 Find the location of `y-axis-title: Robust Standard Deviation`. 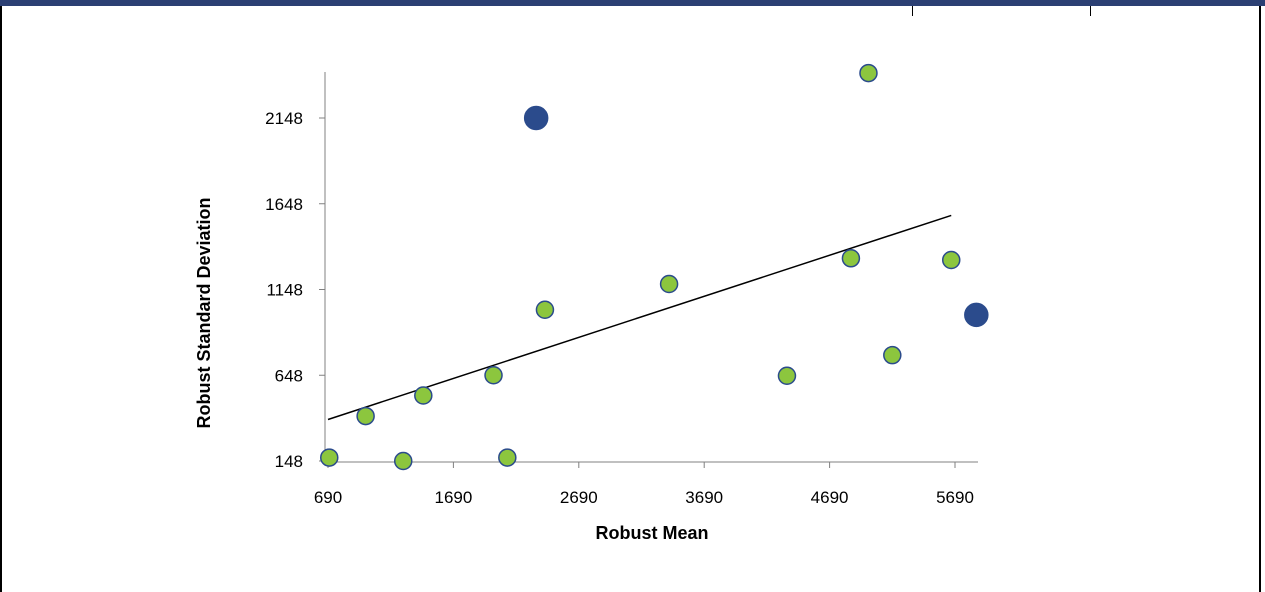

y-axis-title: Robust Standard Deviation is located at coordinates (204, 312).